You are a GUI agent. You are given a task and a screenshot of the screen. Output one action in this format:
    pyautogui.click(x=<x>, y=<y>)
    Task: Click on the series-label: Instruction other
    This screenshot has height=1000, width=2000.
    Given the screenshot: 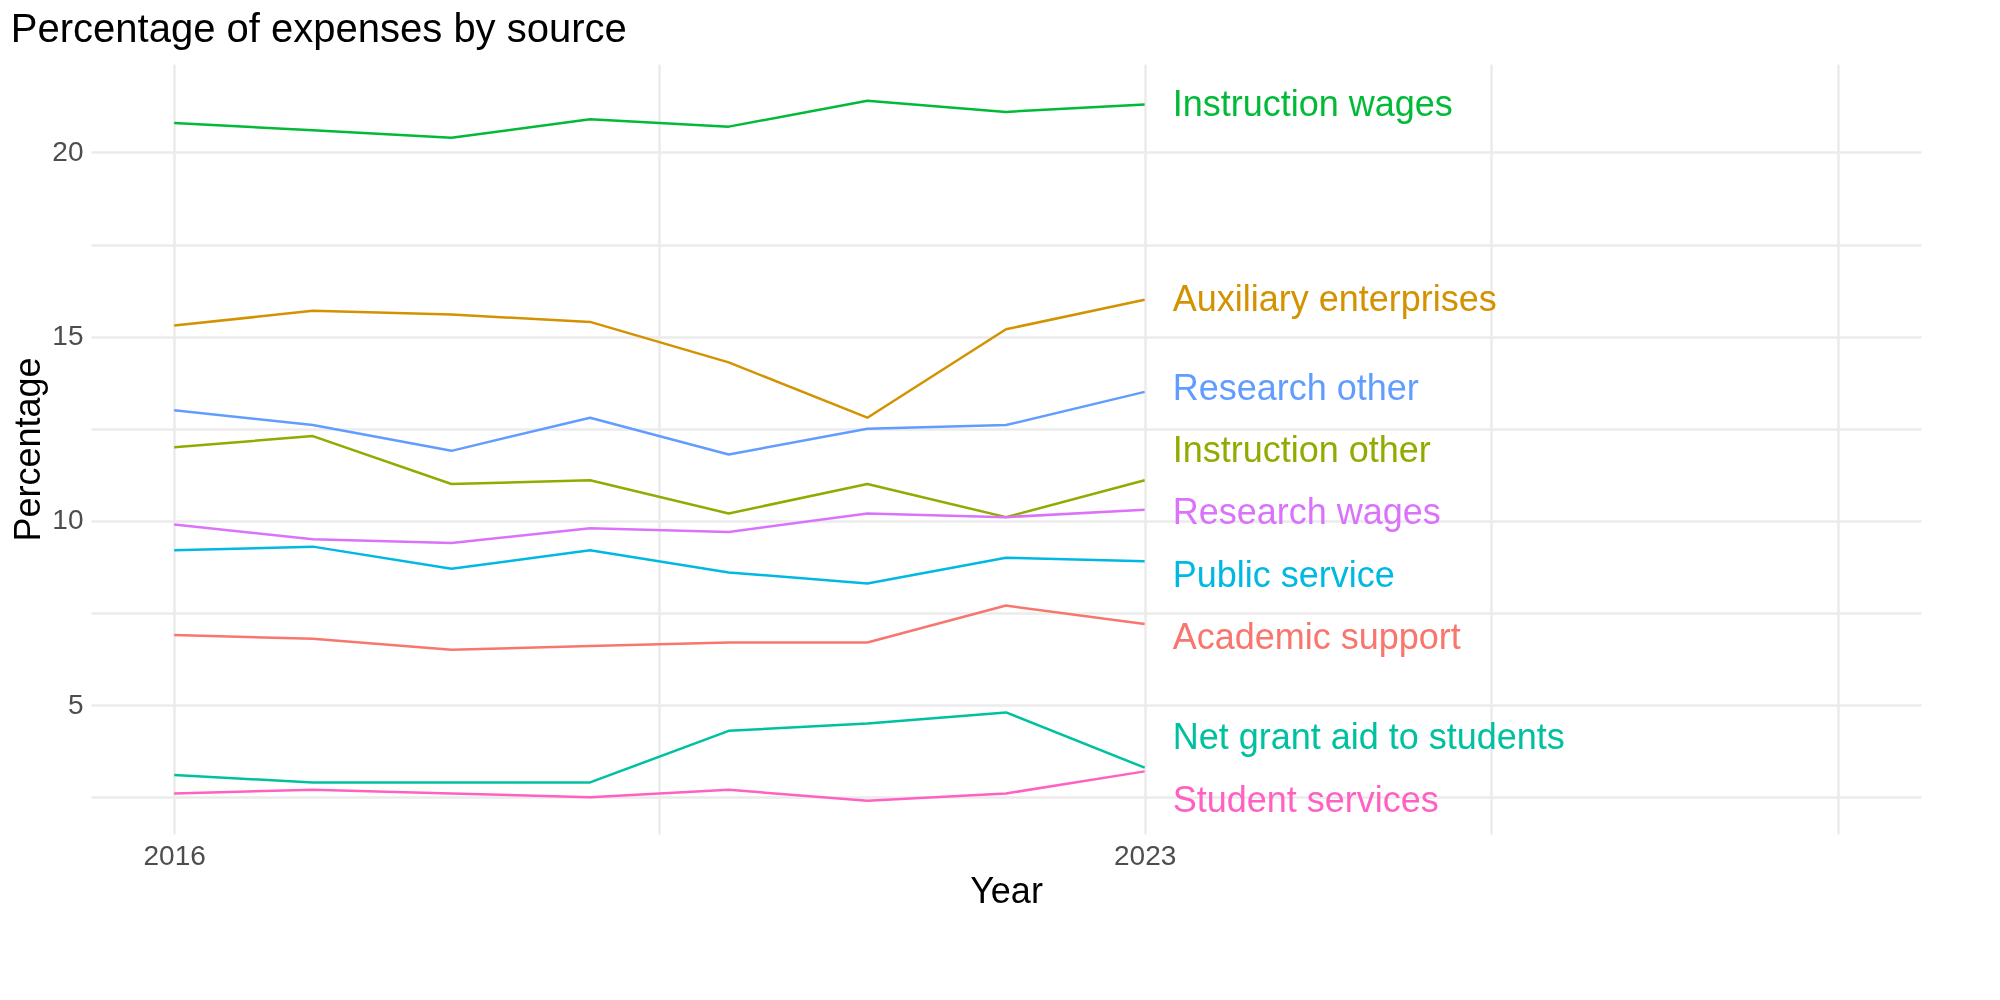 What is the action you would take?
    pyautogui.click(x=1301, y=450)
    